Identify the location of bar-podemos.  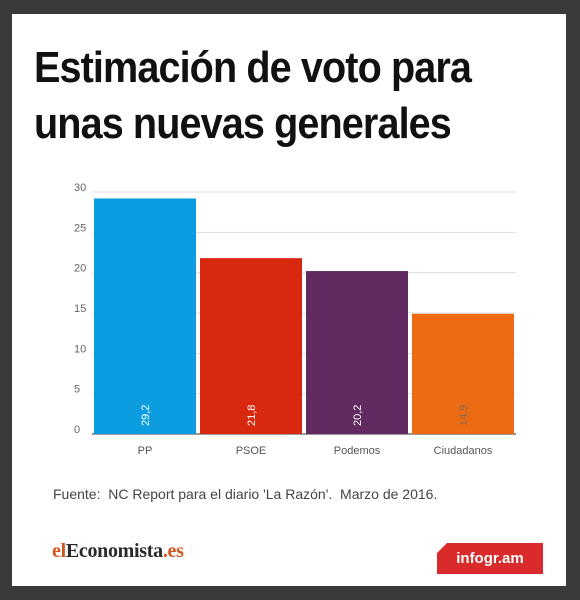
(357, 352).